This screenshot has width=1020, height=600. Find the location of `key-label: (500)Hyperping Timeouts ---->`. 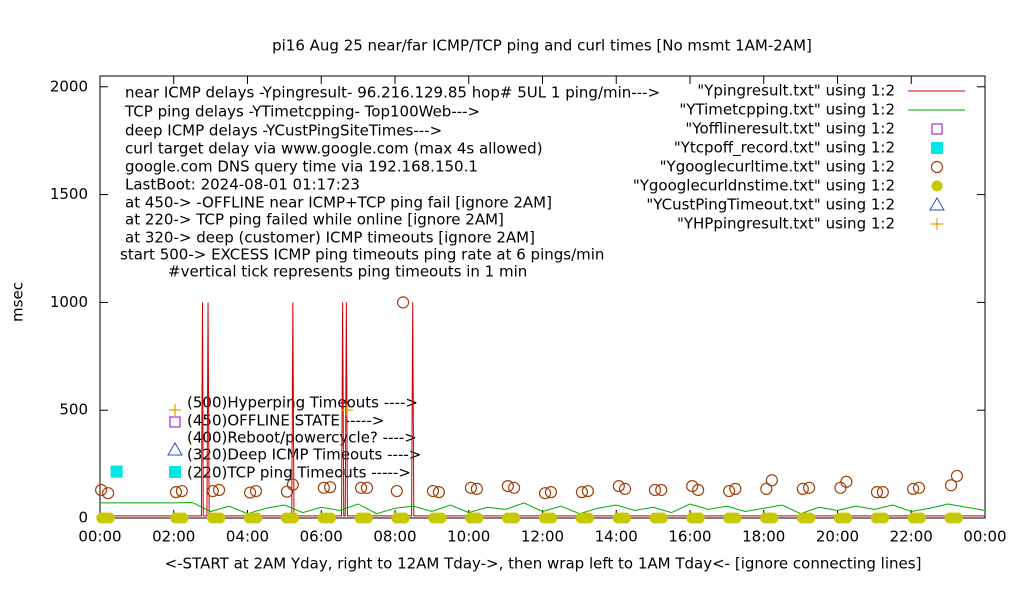

key-label: (500)Hyperping Timeouts ----> is located at coordinates (302, 403).